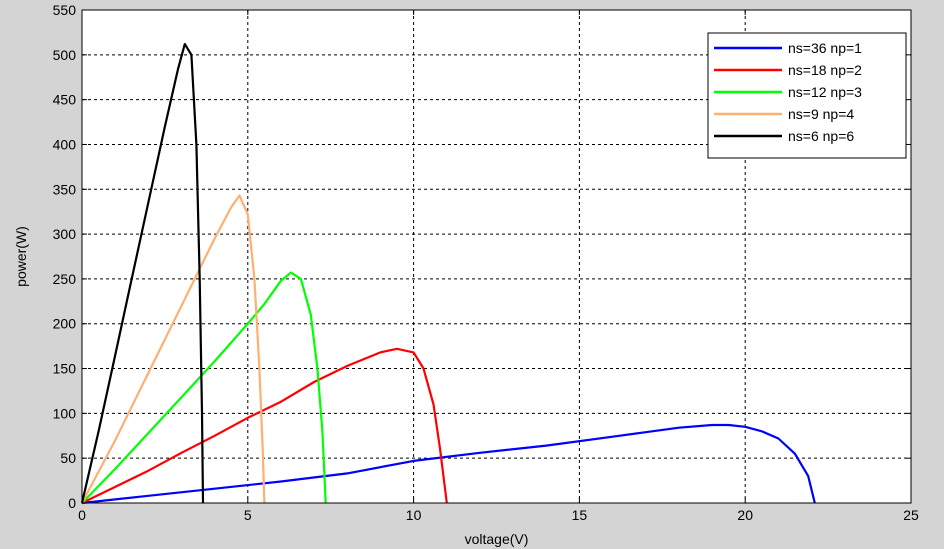 This screenshot has height=549, width=944. I want to click on y-tick-label: 350, so click(65, 189).